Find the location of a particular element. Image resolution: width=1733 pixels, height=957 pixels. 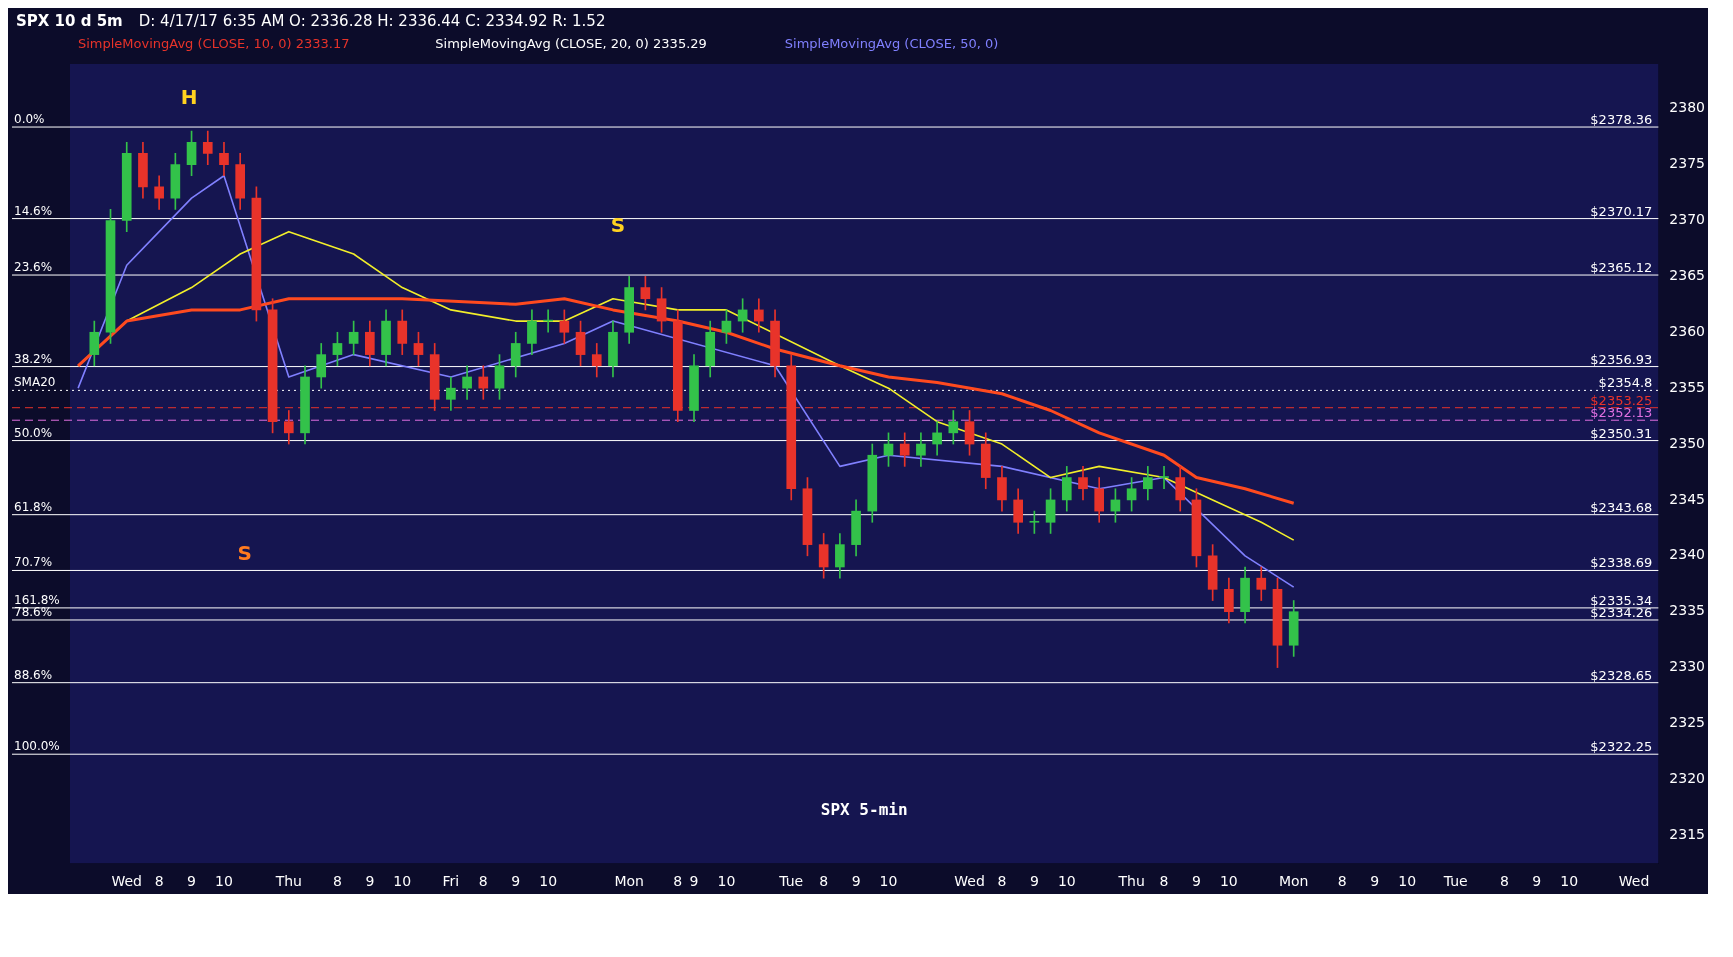

y-tick-label: 2320 is located at coordinates (1687, 778).